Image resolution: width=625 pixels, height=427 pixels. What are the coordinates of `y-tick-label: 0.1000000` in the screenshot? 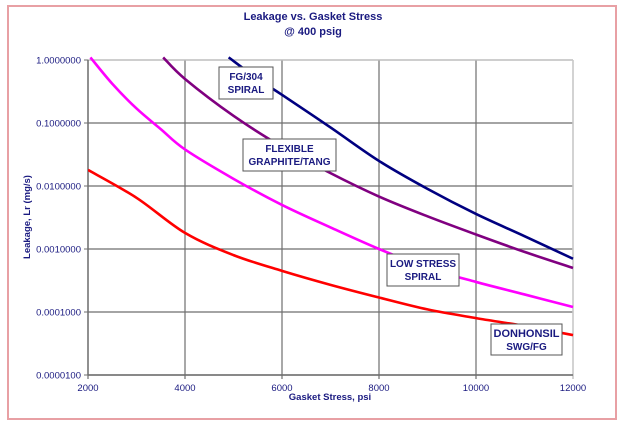 It's located at (58, 124).